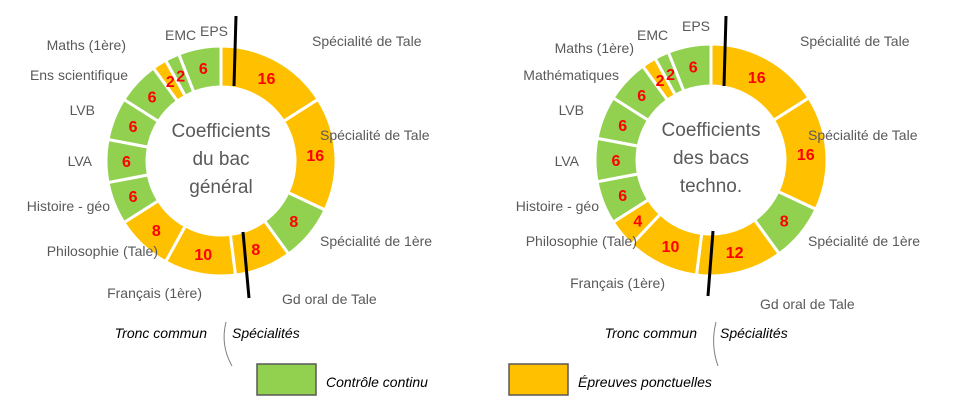  I want to click on category-label-ens-scientifique: Ens scientifique, so click(79, 75).